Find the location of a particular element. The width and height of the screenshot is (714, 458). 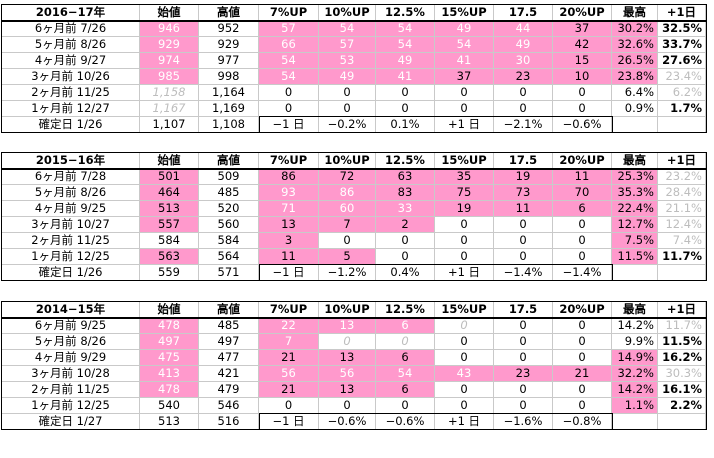

table-cell: 421 is located at coordinates (229, 374).